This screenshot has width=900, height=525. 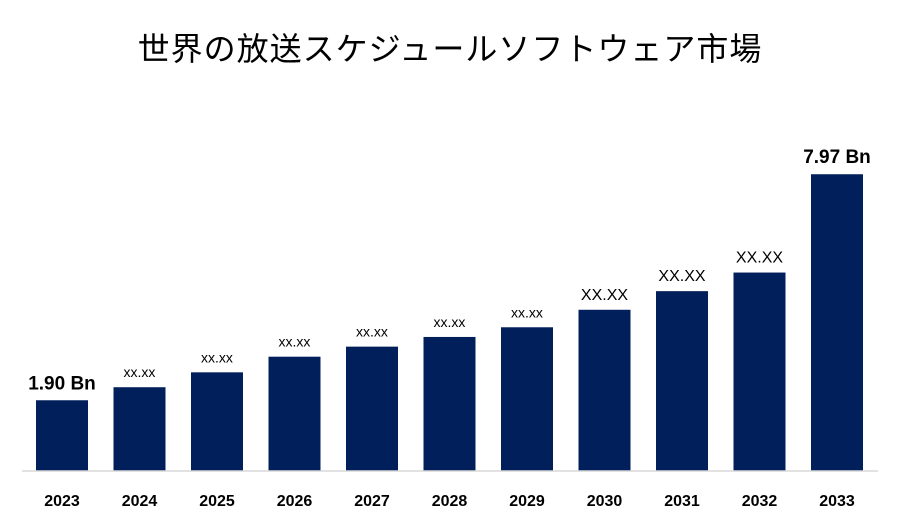 I want to click on data-label-2025: xx.xx, so click(x=217, y=357).